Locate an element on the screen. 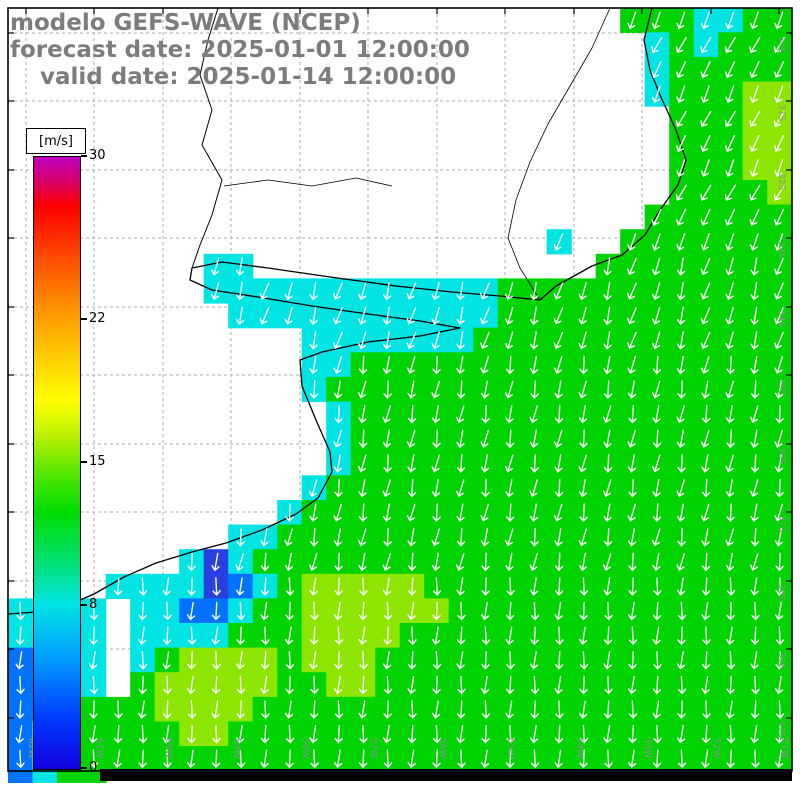 The image size is (800, 800). lon-label: 61W is located at coordinates (99, 748).